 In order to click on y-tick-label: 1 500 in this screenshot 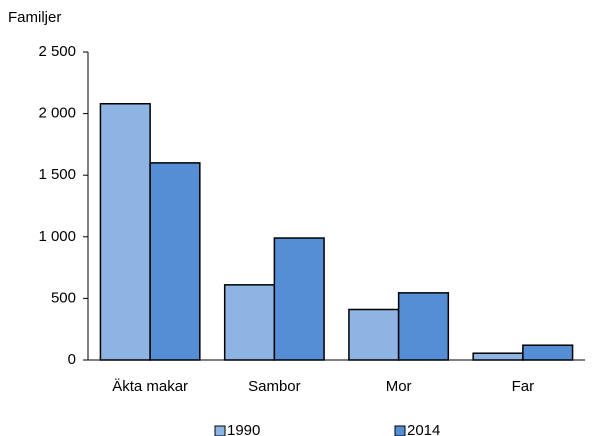, I will do `click(57, 174)`.